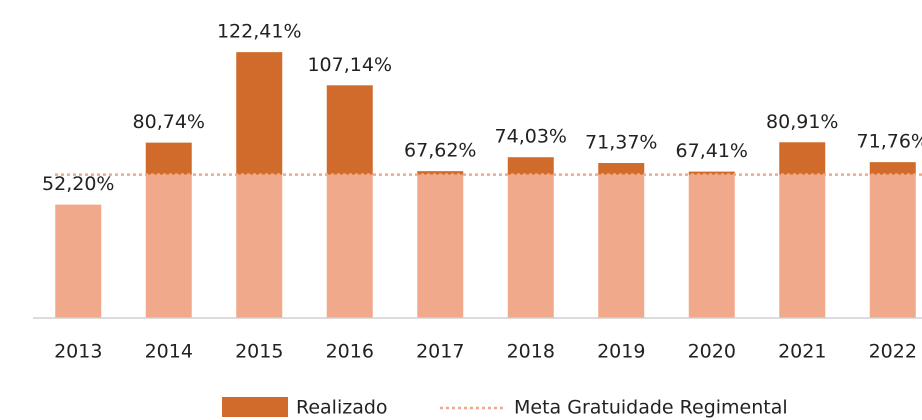 The height and width of the screenshot is (420, 922). What do you see at coordinates (349, 65) in the screenshot?
I see `value-label: 107,14%` at bounding box center [349, 65].